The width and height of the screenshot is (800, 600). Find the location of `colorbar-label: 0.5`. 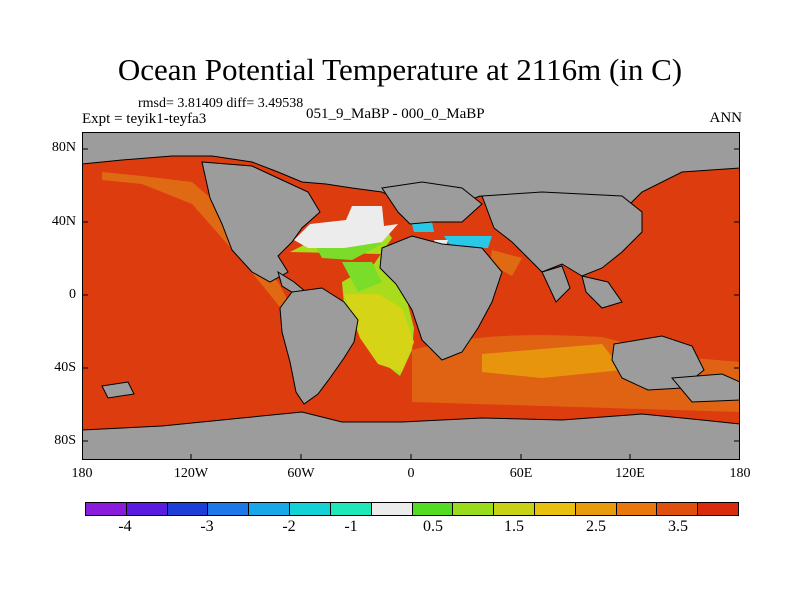

colorbar-label: 0.5 is located at coordinates (433, 526).